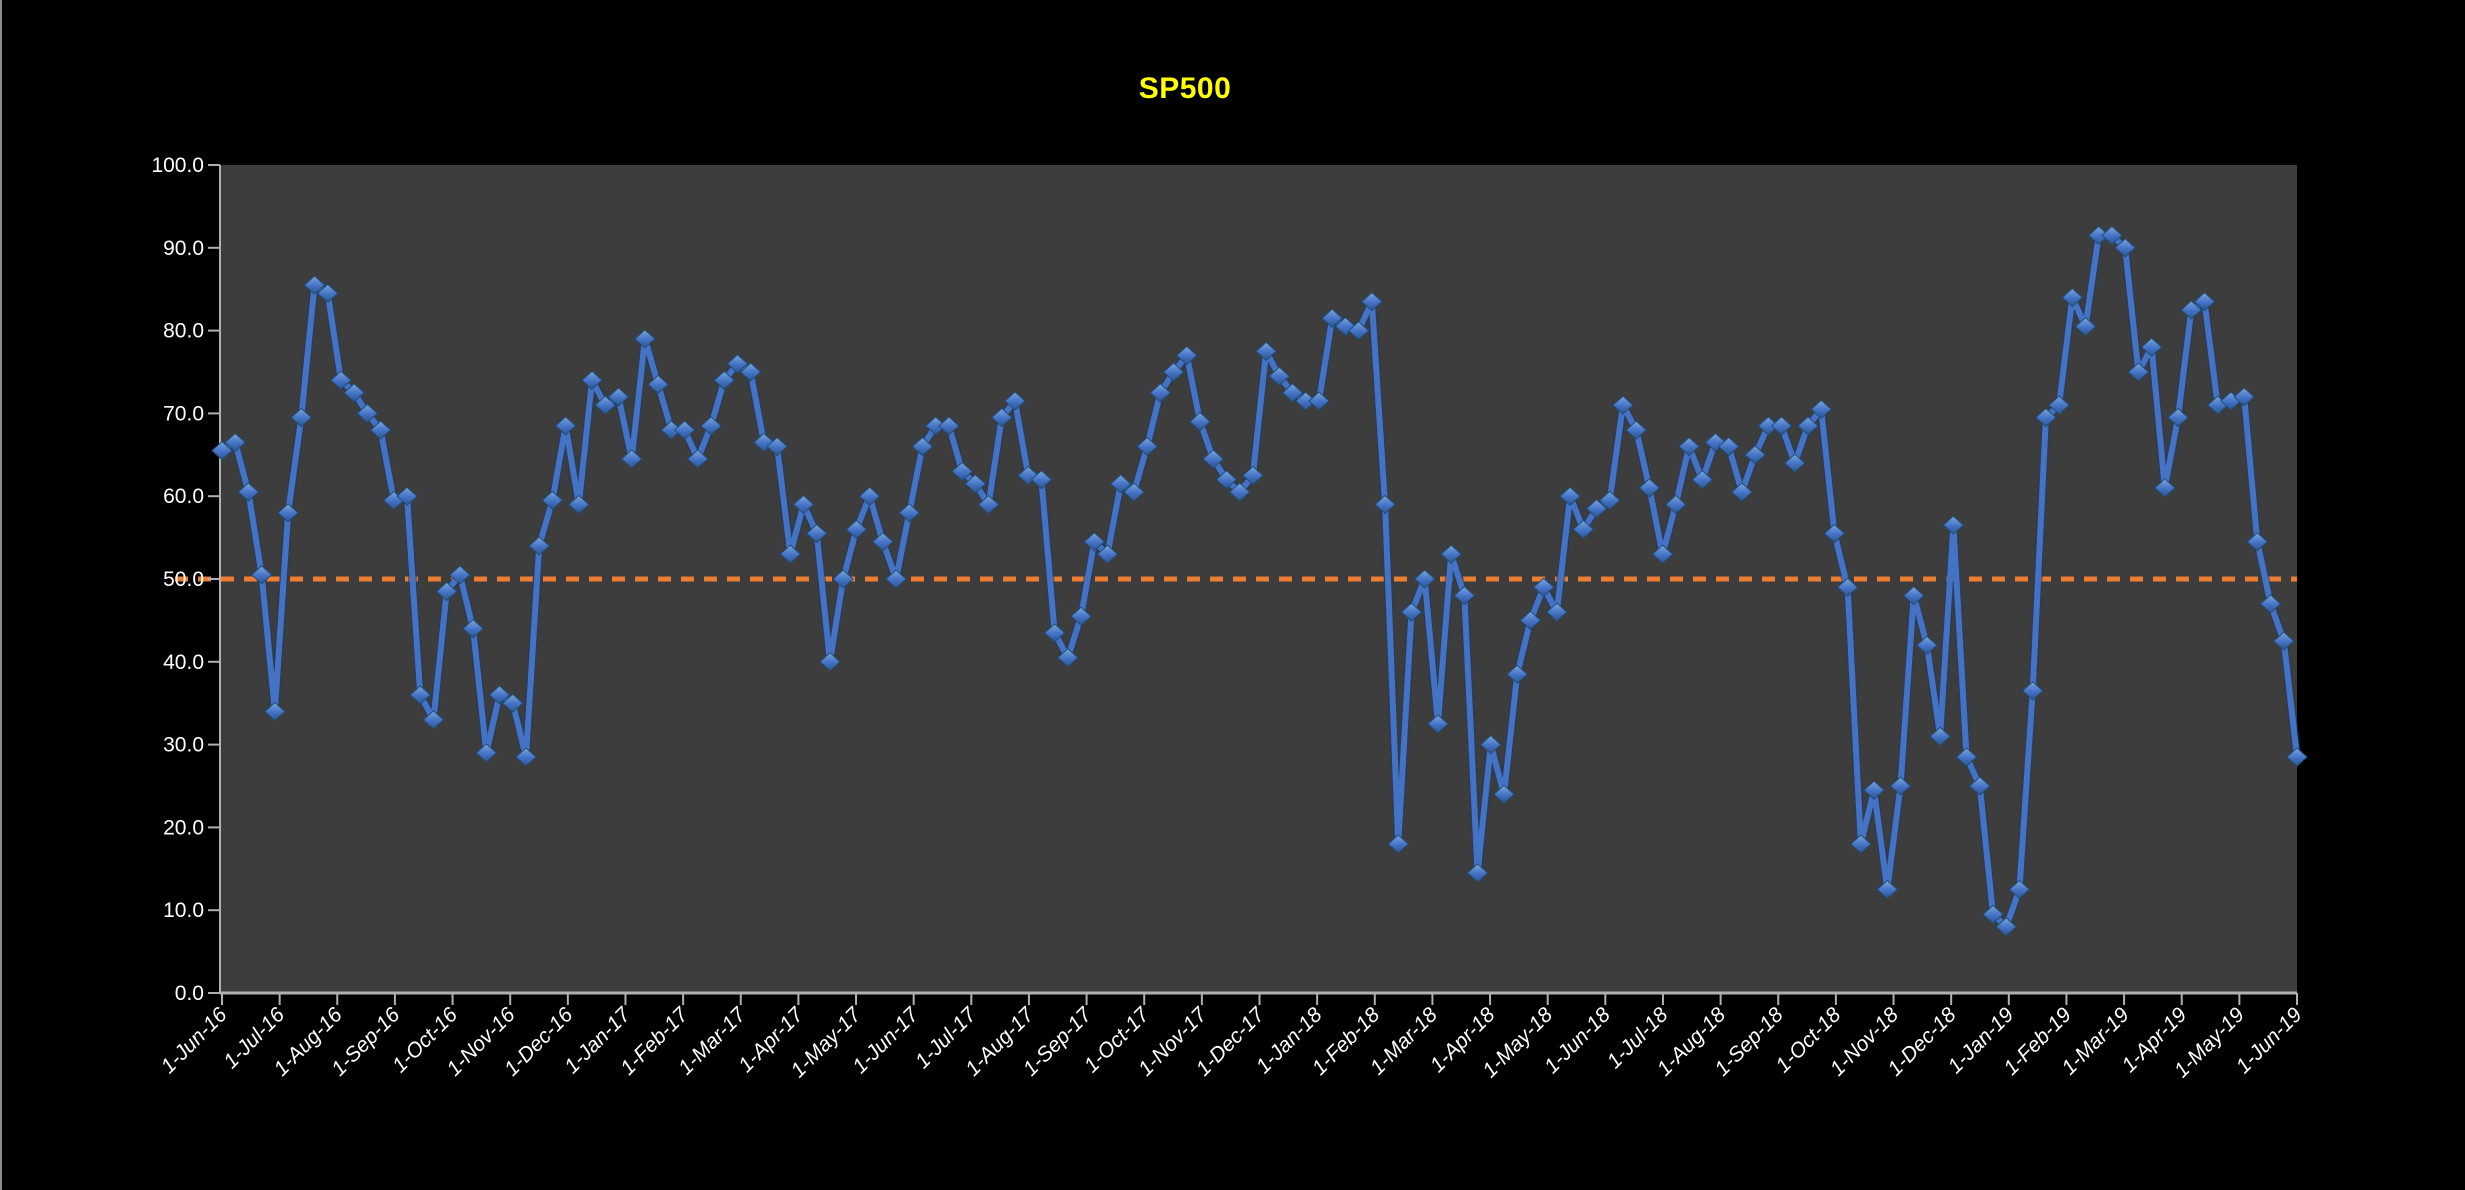 This screenshot has height=1190, width=2465. I want to click on y-tick-label: 30.0, so click(183, 745).